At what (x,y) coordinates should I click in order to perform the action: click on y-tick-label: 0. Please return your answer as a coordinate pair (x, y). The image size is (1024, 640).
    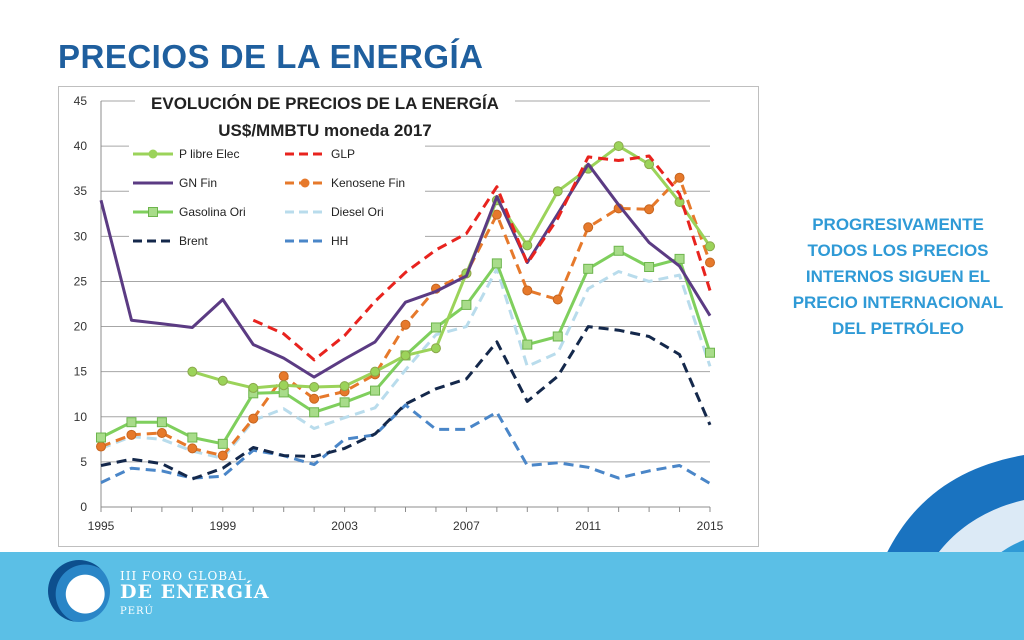
    Looking at the image, I should click on (83, 507).